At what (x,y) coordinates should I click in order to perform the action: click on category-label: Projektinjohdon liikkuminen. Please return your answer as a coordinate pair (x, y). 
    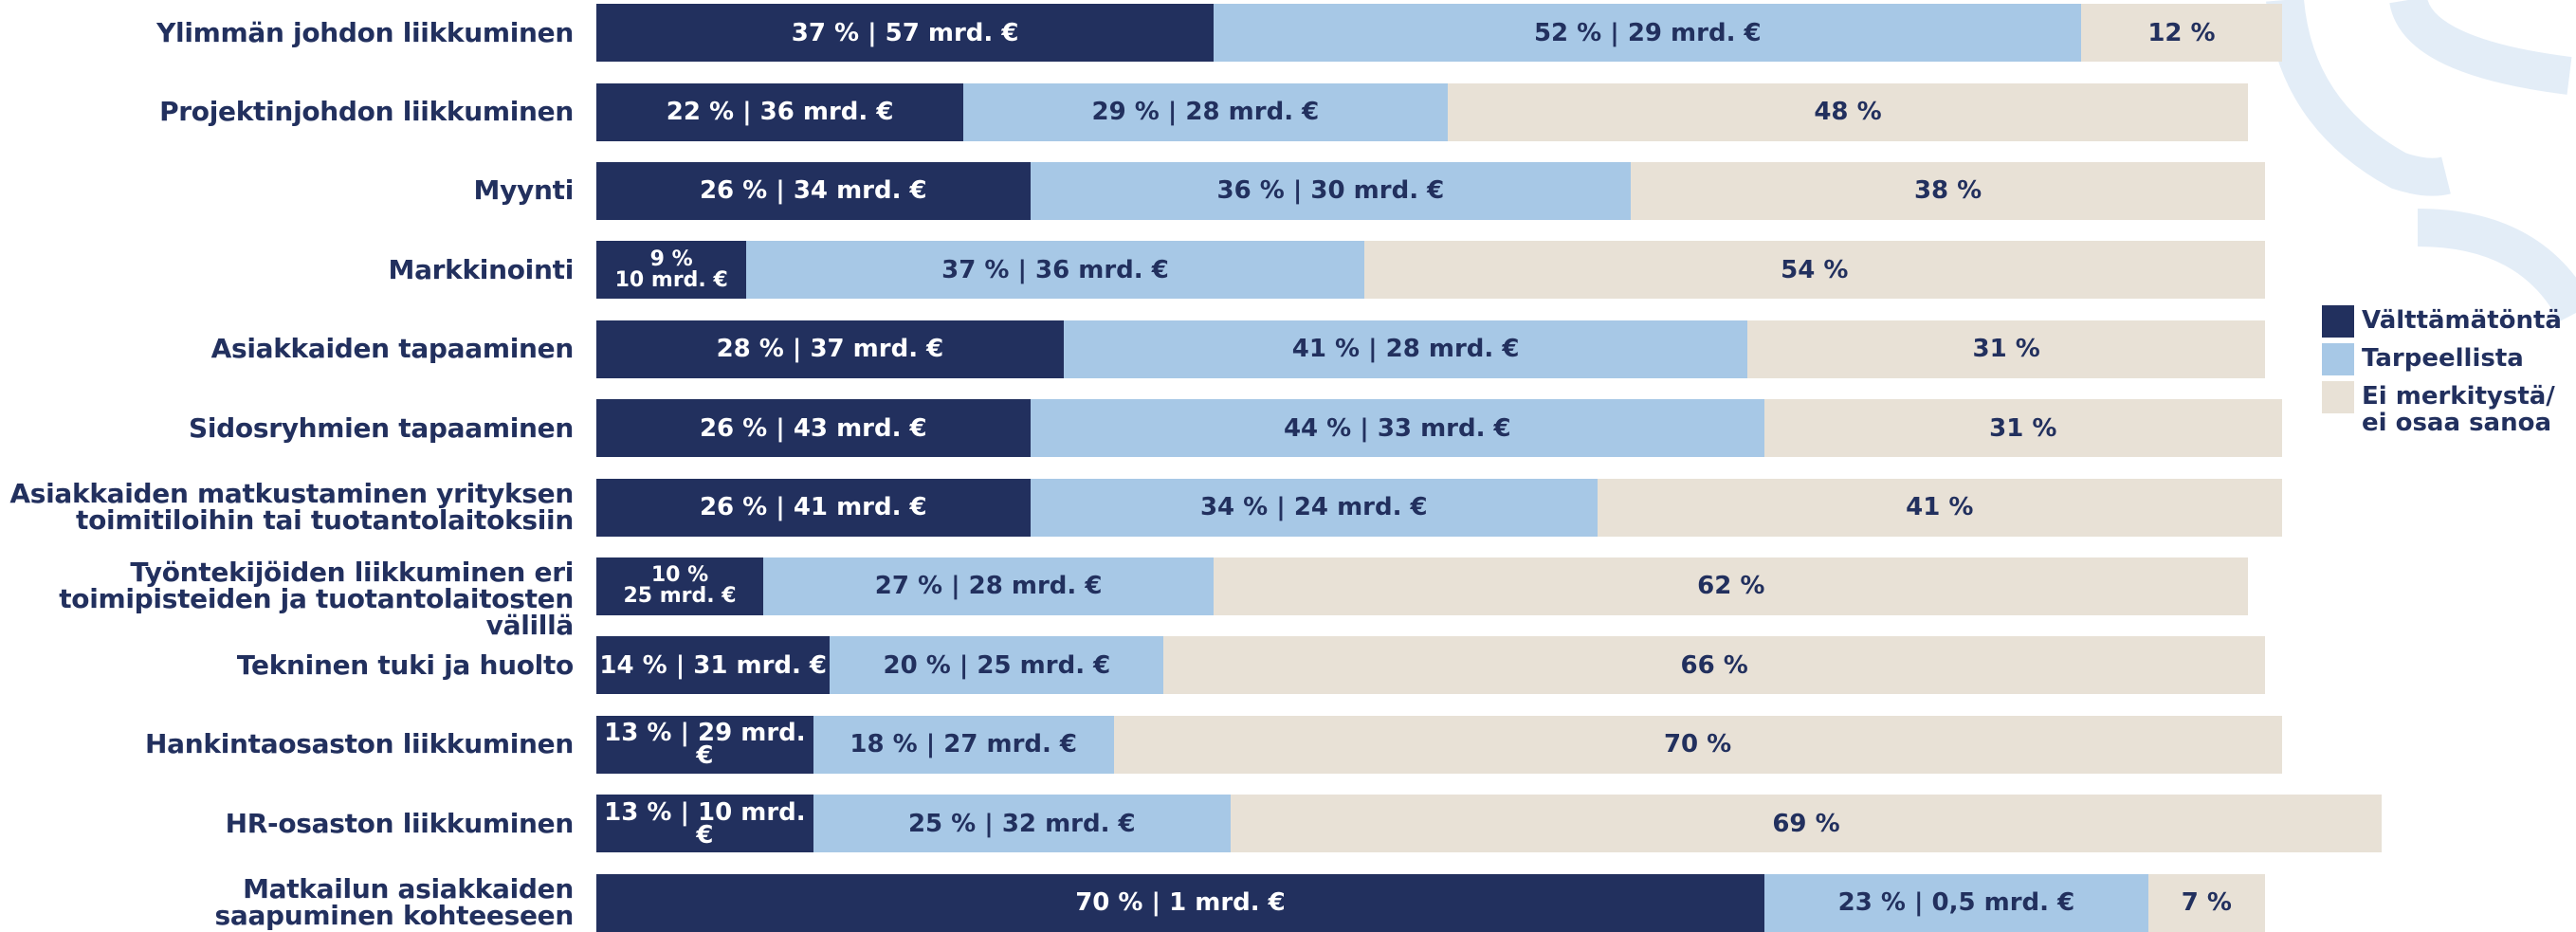
    Looking at the image, I should click on (366, 111).